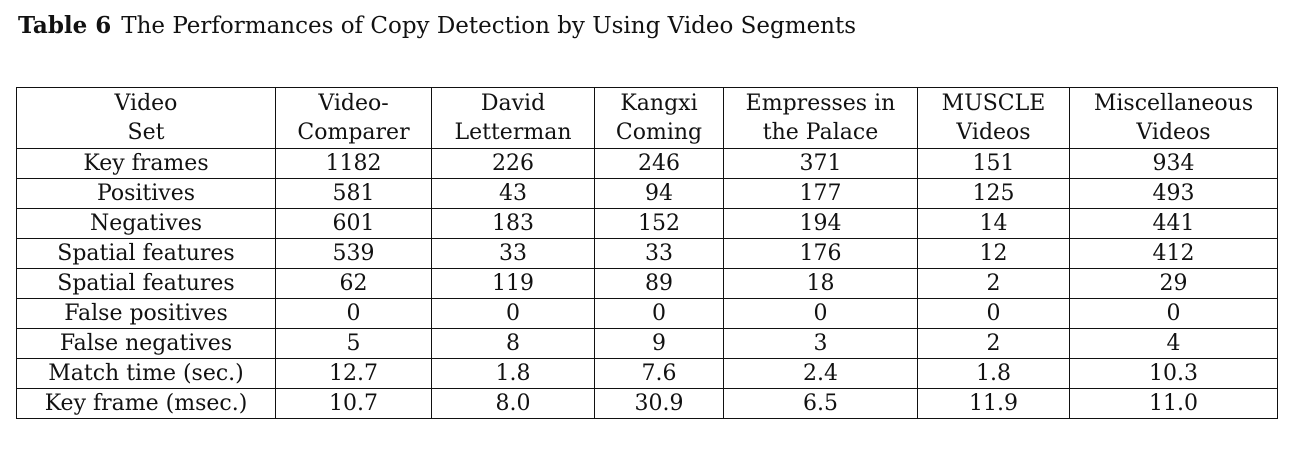 The width and height of the screenshot is (1296, 458). Describe the element at coordinates (1173, 193) in the screenshot. I see `table-cell: 493` at that location.